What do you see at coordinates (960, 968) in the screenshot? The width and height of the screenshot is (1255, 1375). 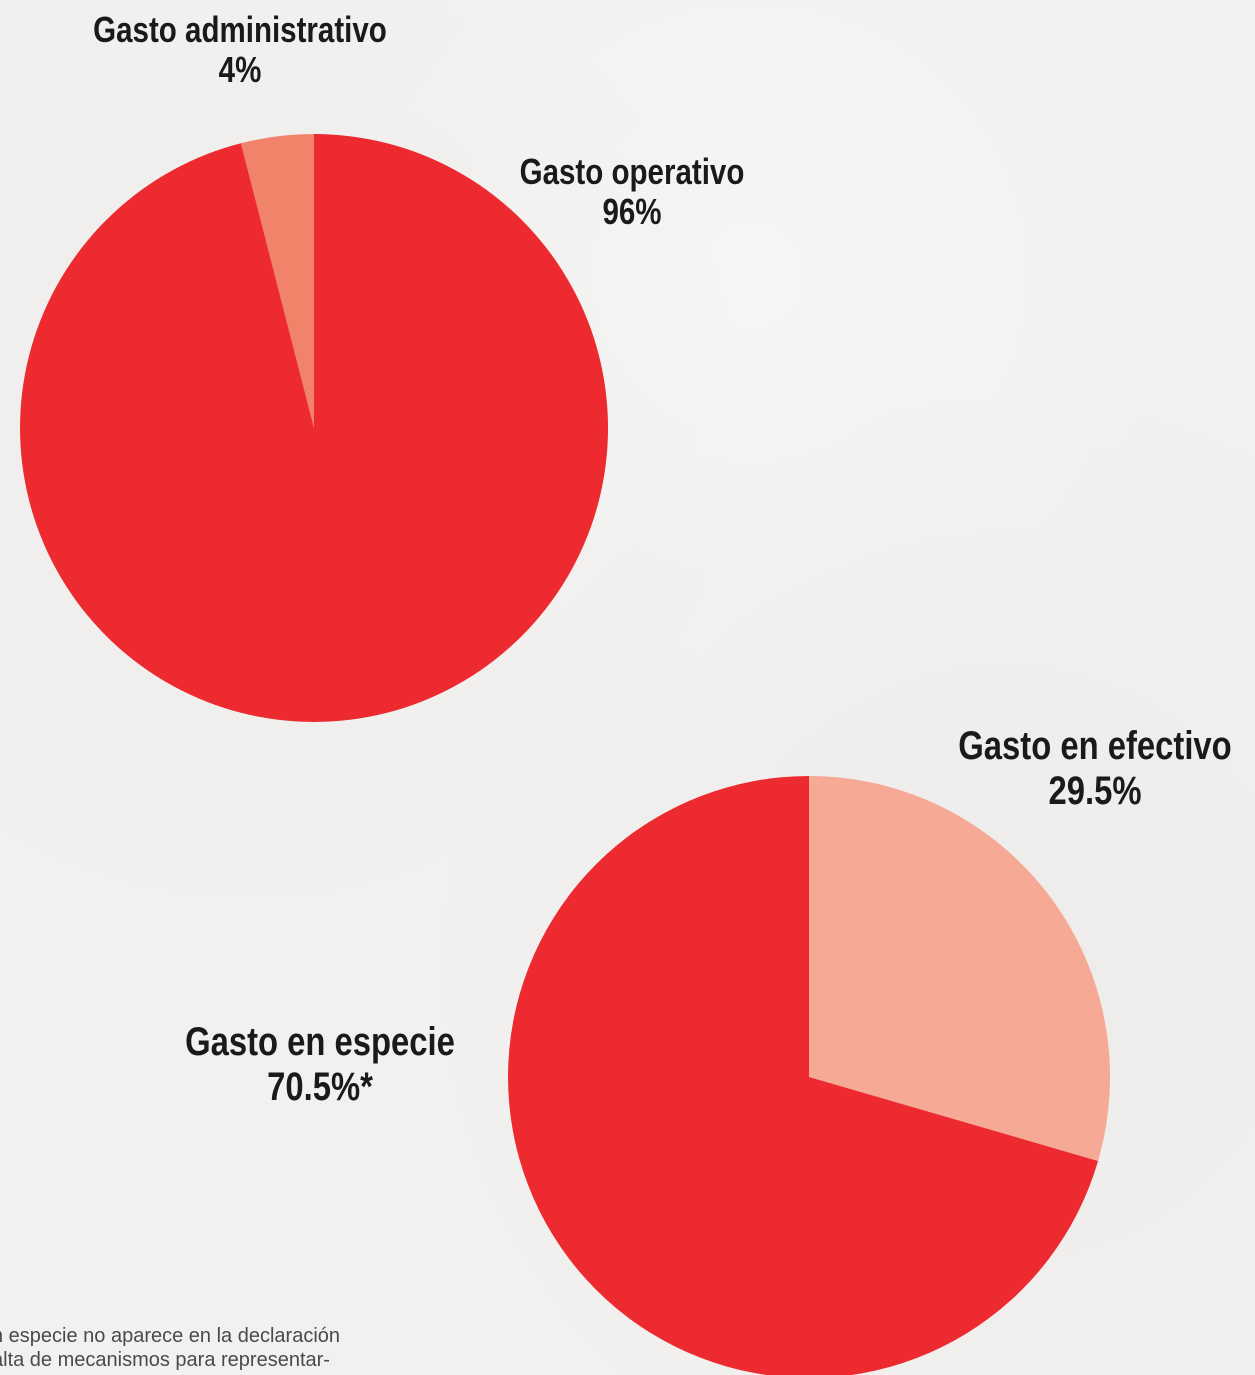 I see `pie-slice-gasto-en-efectivo` at bounding box center [960, 968].